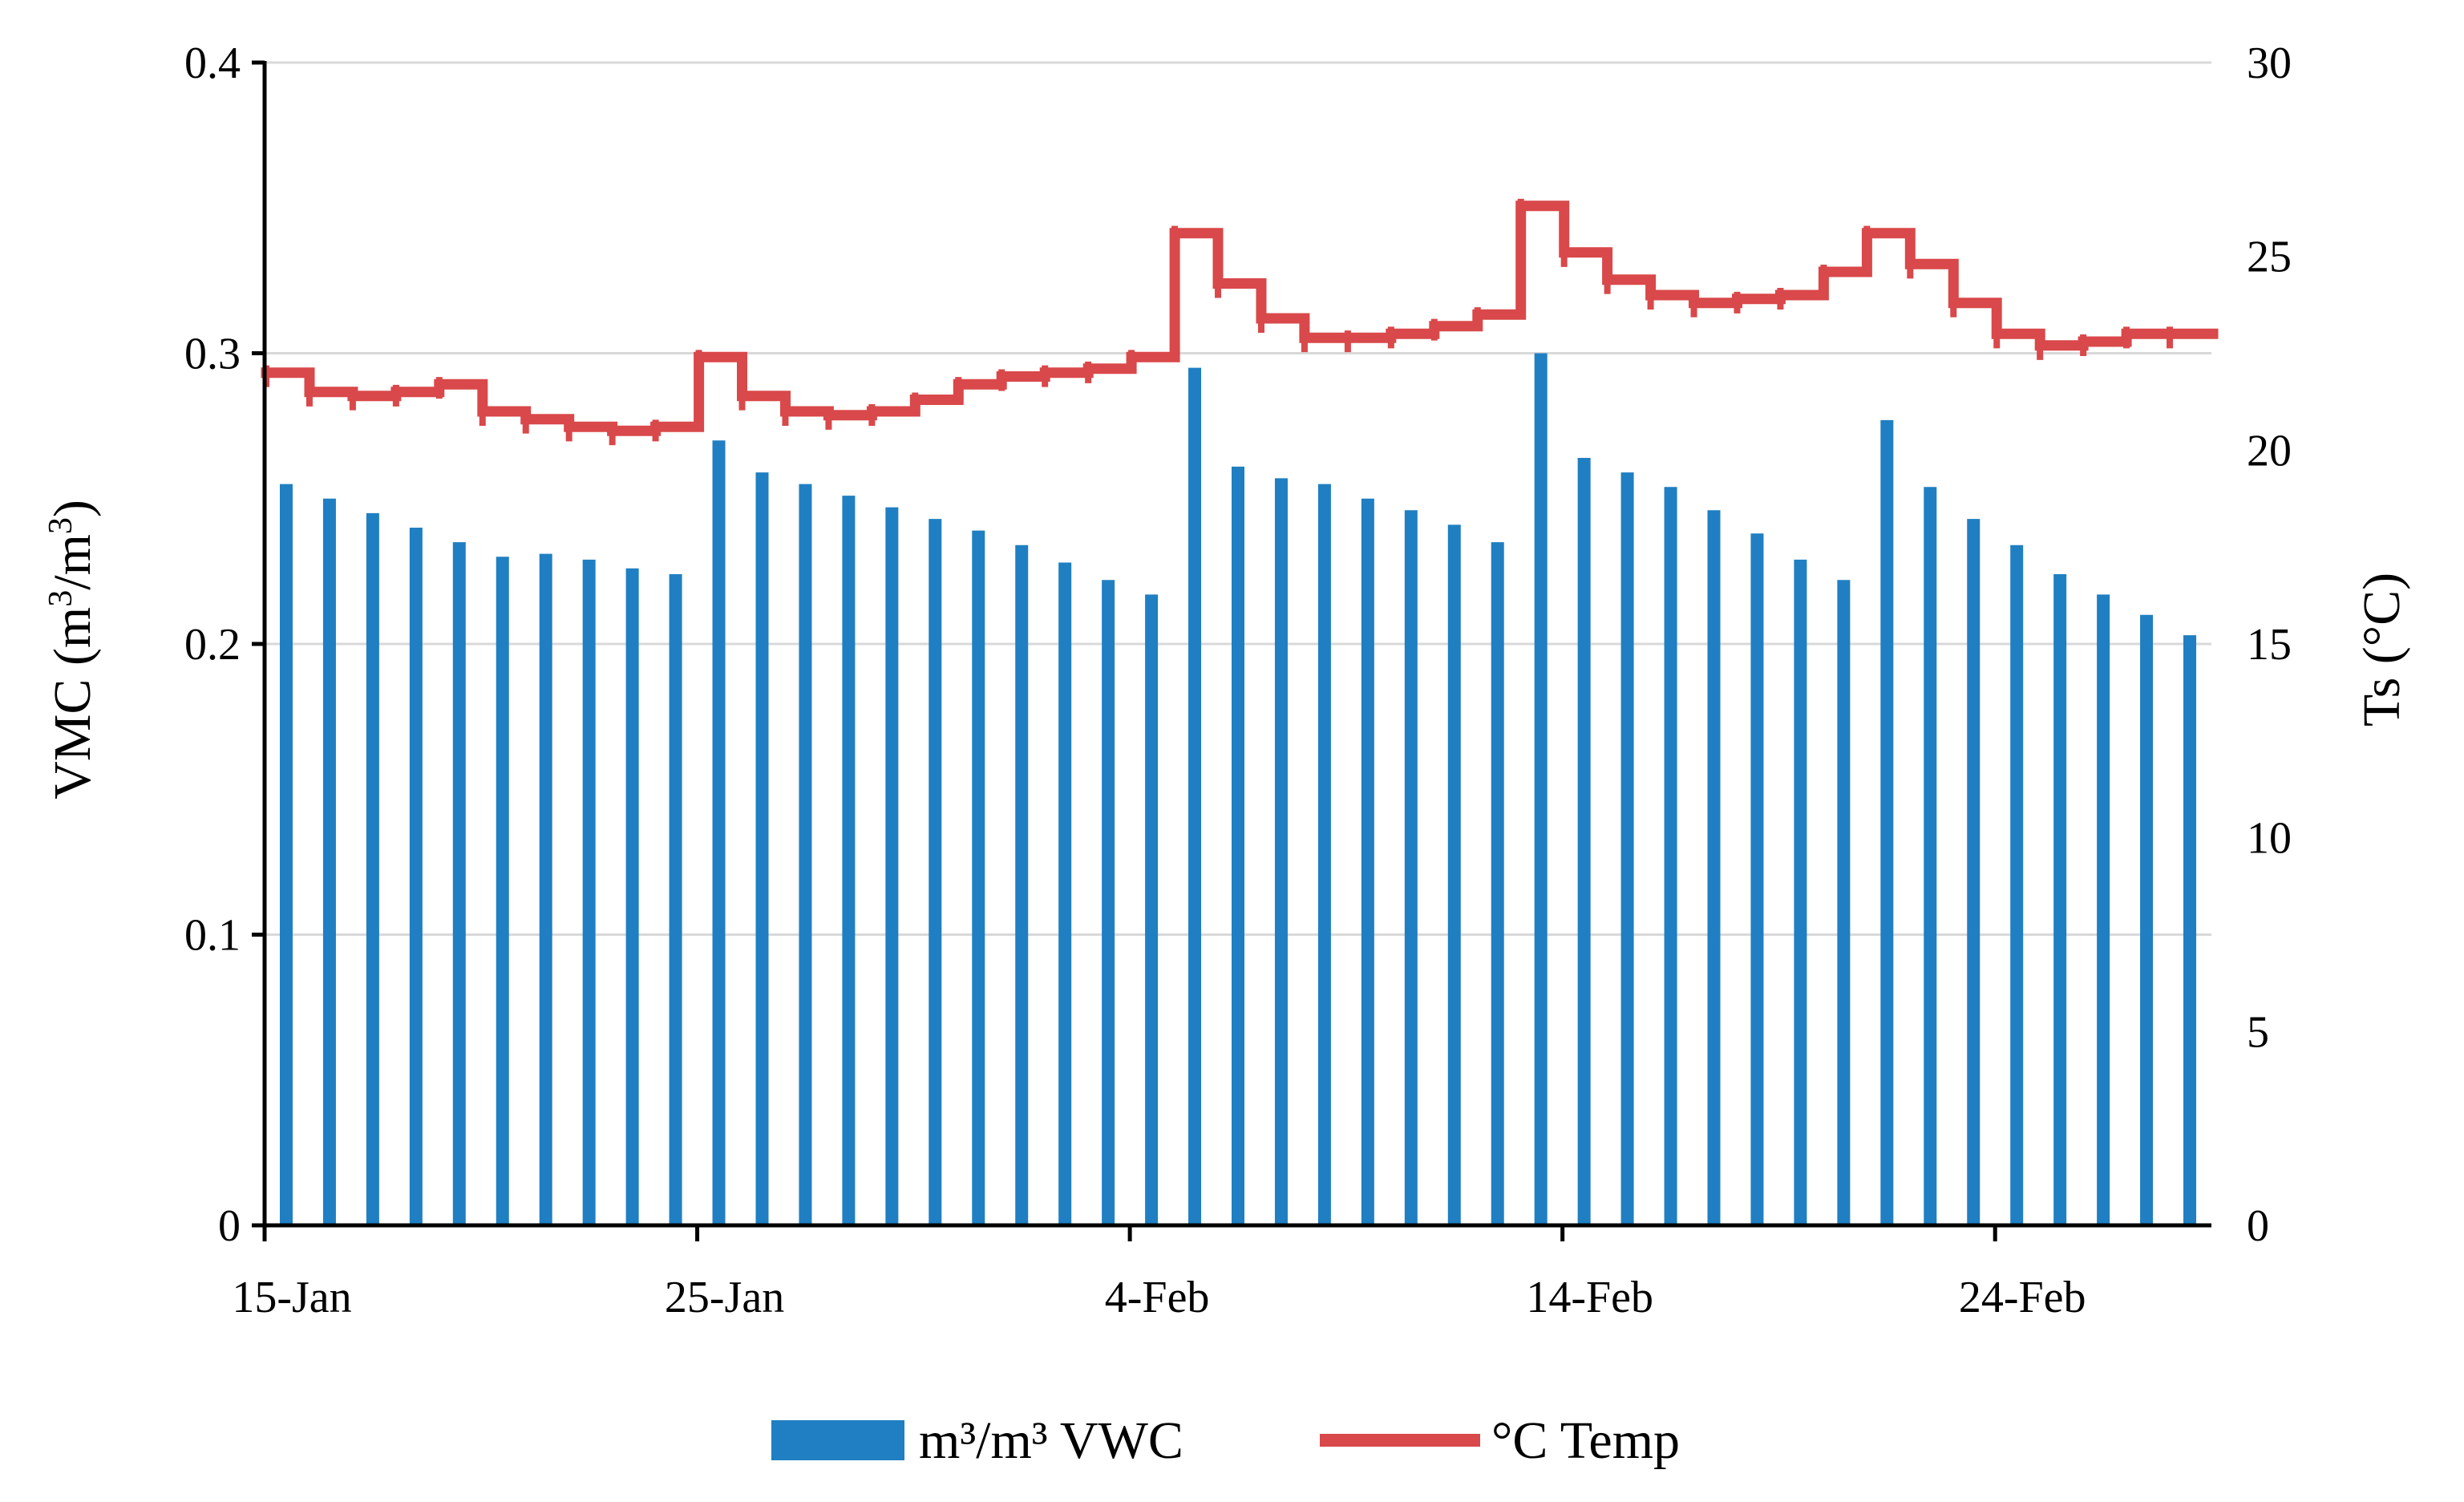 The image size is (2464, 1502). What do you see at coordinates (1051, 1440) in the screenshot?
I see `legend-vwc-label: m³/m³ VWC` at bounding box center [1051, 1440].